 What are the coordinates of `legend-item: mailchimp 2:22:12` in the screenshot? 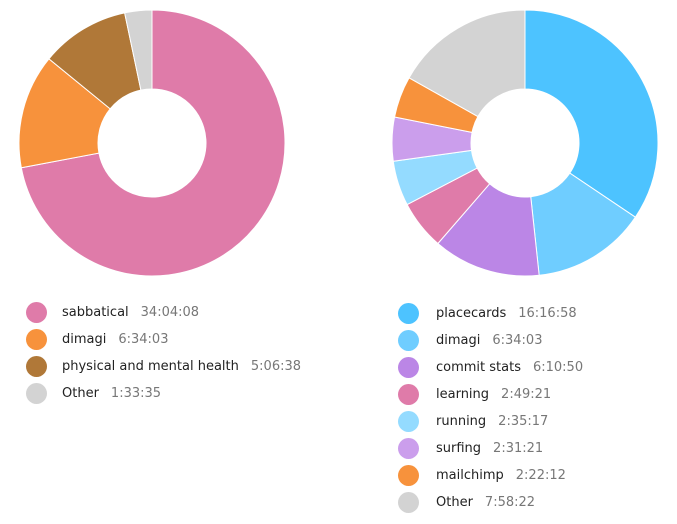 It's located at (533, 475).